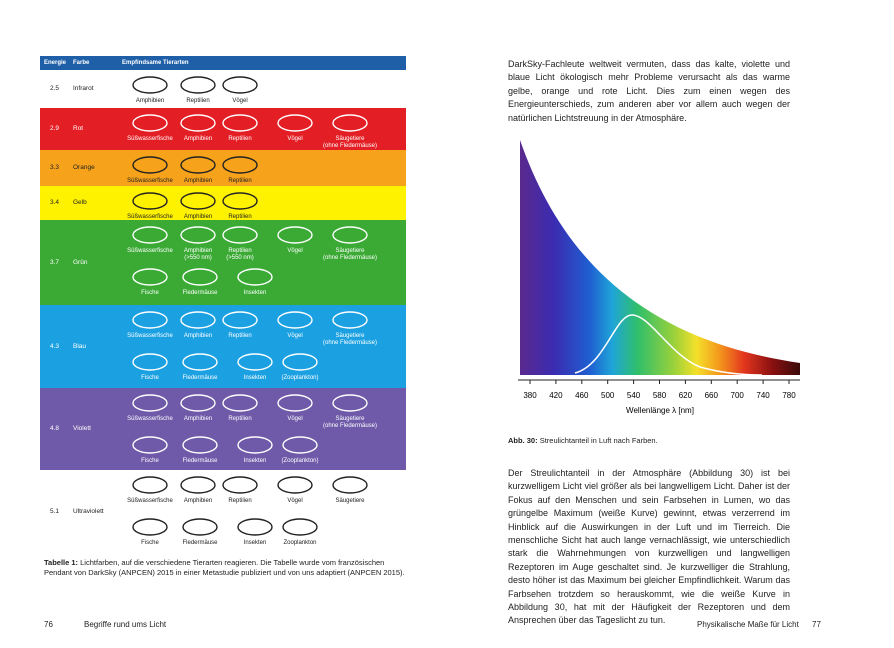 The image size is (894, 648). What do you see at coordinates (55, 262) in the screenshot?
I see `energy-cell: 3.7` at bounding box center [55, 262].